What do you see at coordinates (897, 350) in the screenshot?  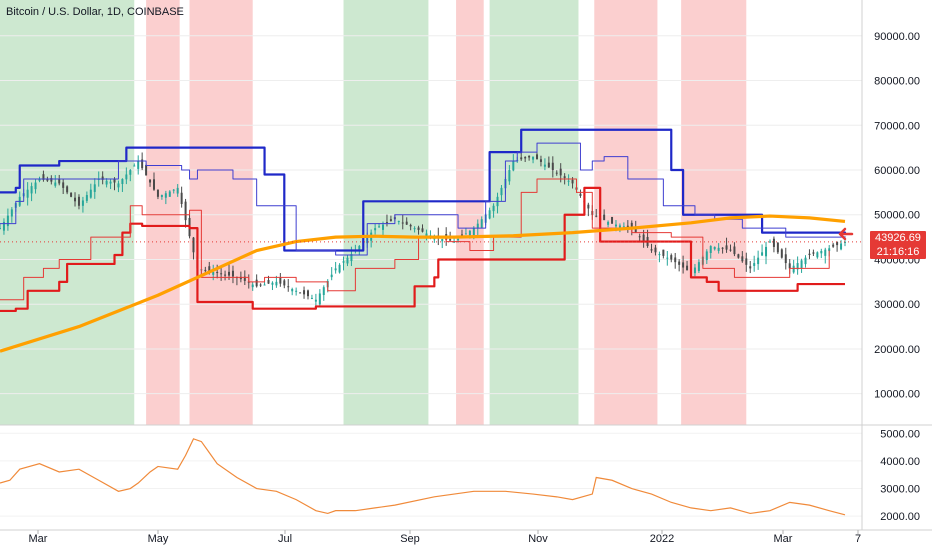 I see `y-tick-label: 20000.00` at bounding box center [897, 350].